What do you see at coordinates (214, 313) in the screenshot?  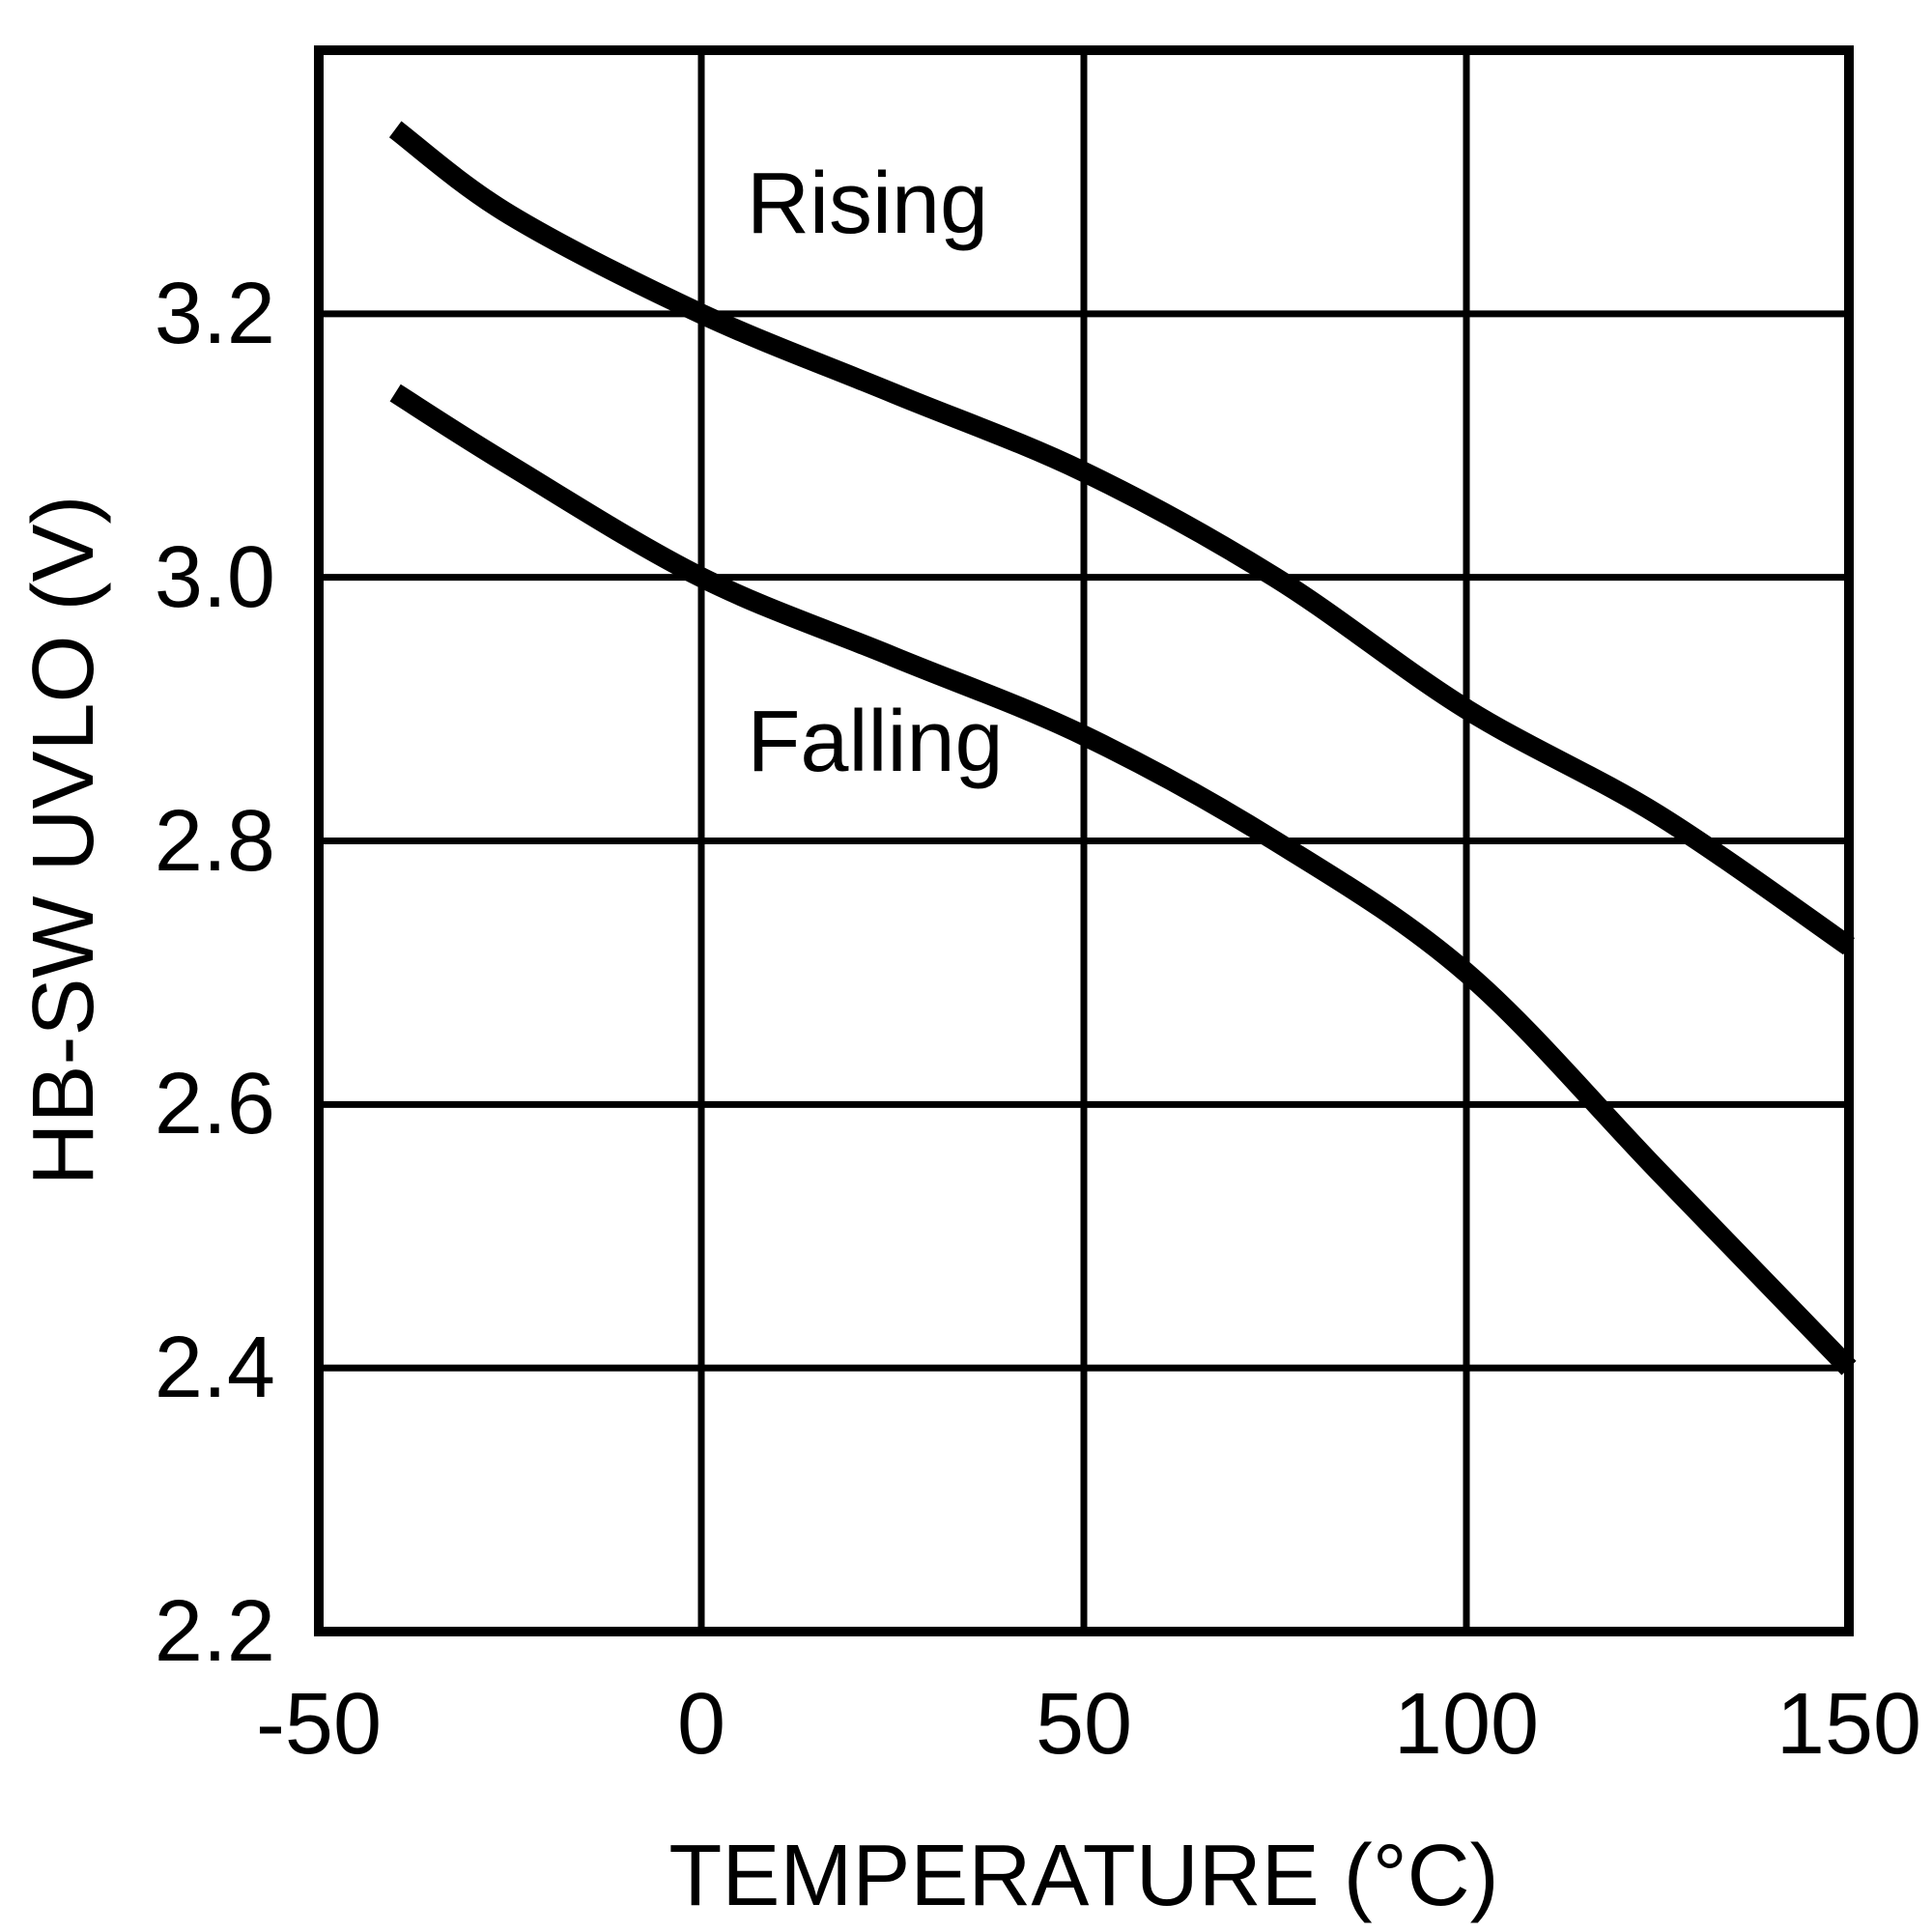 I see `y-tick-label-3.2: 3.2` at bounding box center [214, 313].